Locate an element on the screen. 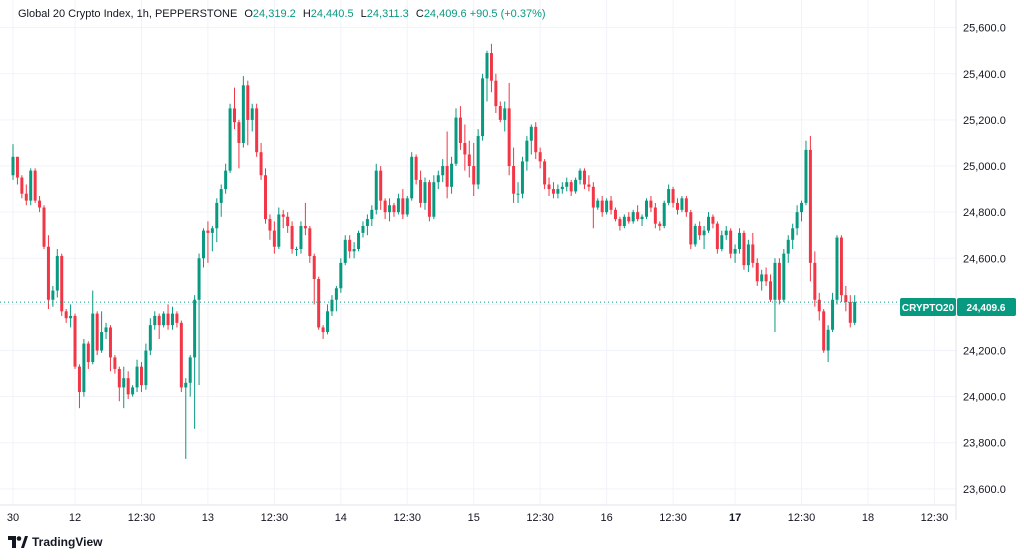  tradingview-logo: TradingView is located at coordinates (55, 542).